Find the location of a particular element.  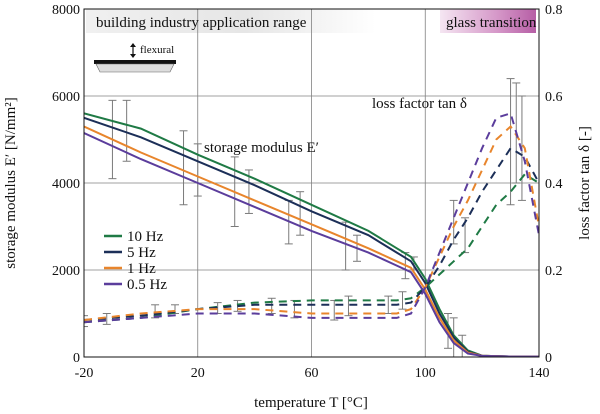

legend: 10 Hz5 Hz1 Hz0.5 Hz is located at coordinates (135, 261).